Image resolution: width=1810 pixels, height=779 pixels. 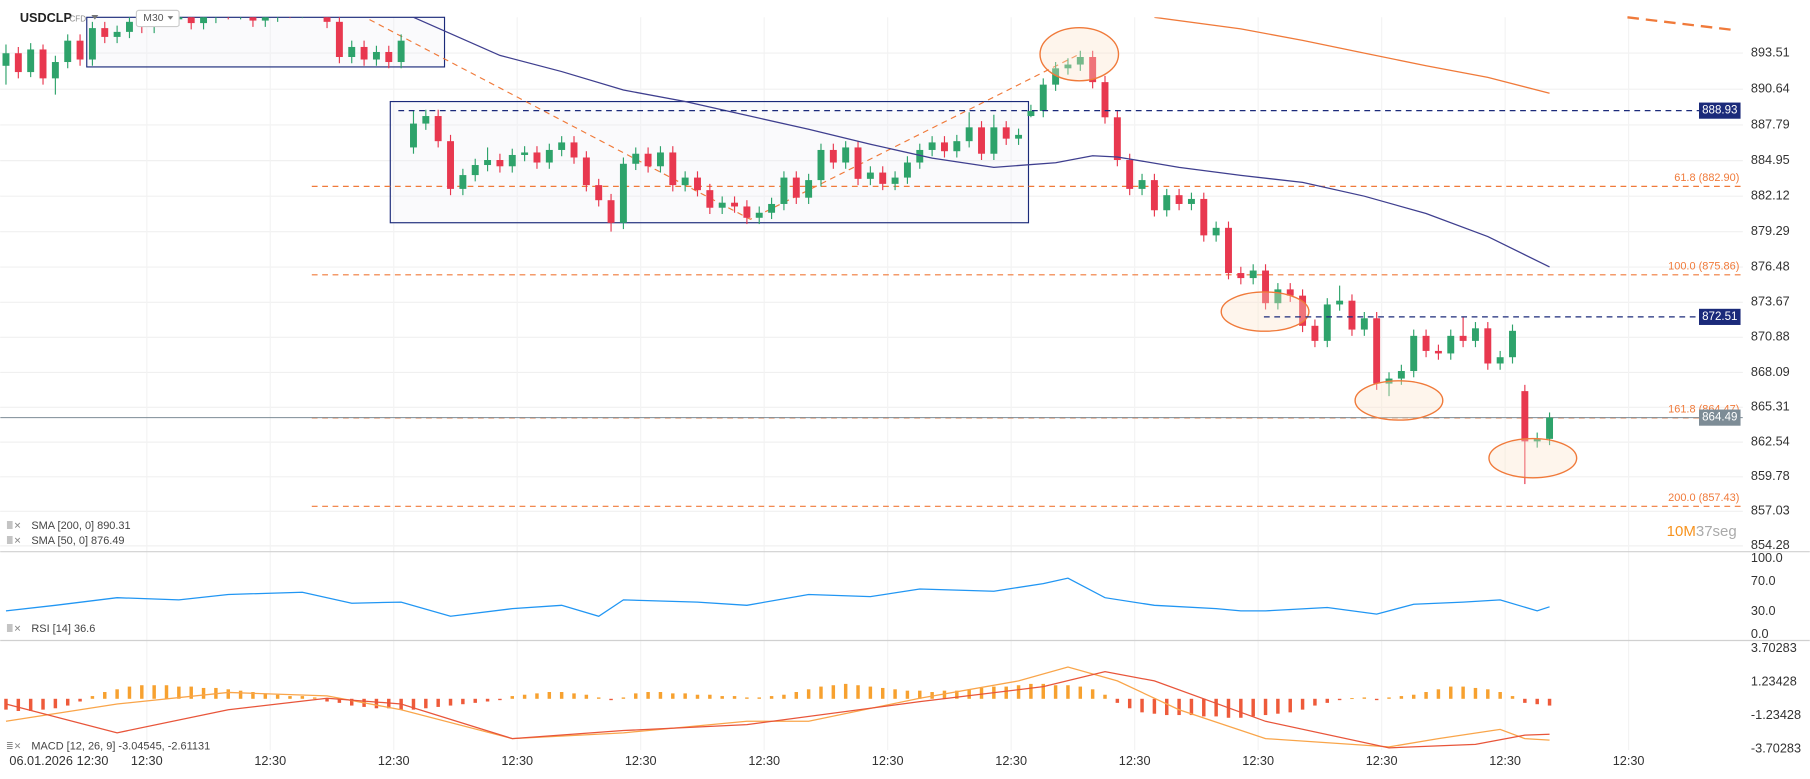 I want to click on y-tick-label: 1.23428, so click(x=1774, y=681).